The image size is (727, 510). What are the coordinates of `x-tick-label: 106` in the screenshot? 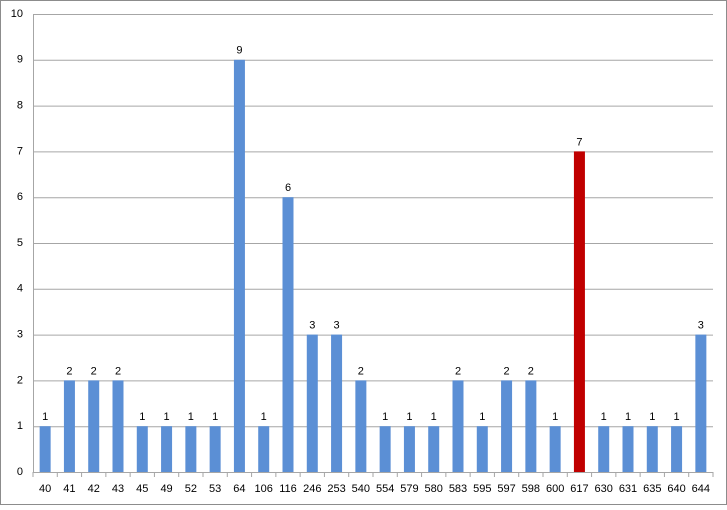 It's located at (264, 489).